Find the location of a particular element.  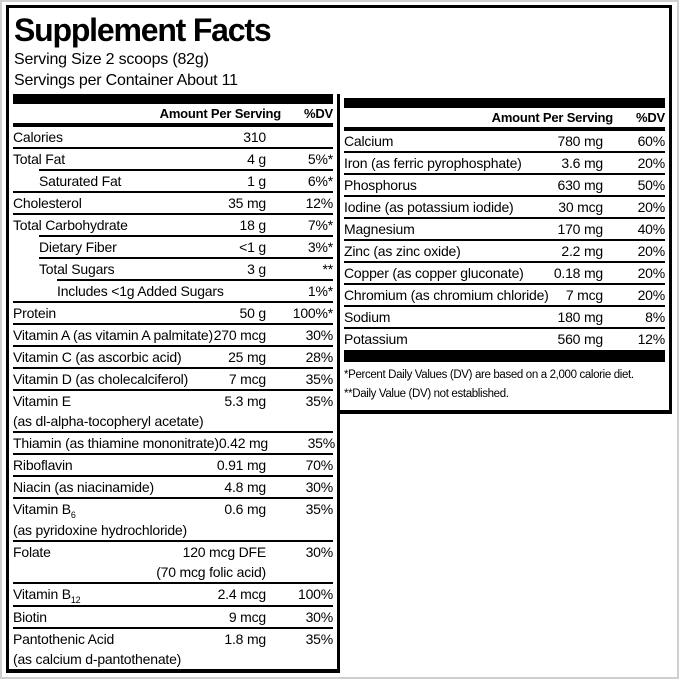

nutrient-amount: 180 mg is located at coordinates (580, 317).